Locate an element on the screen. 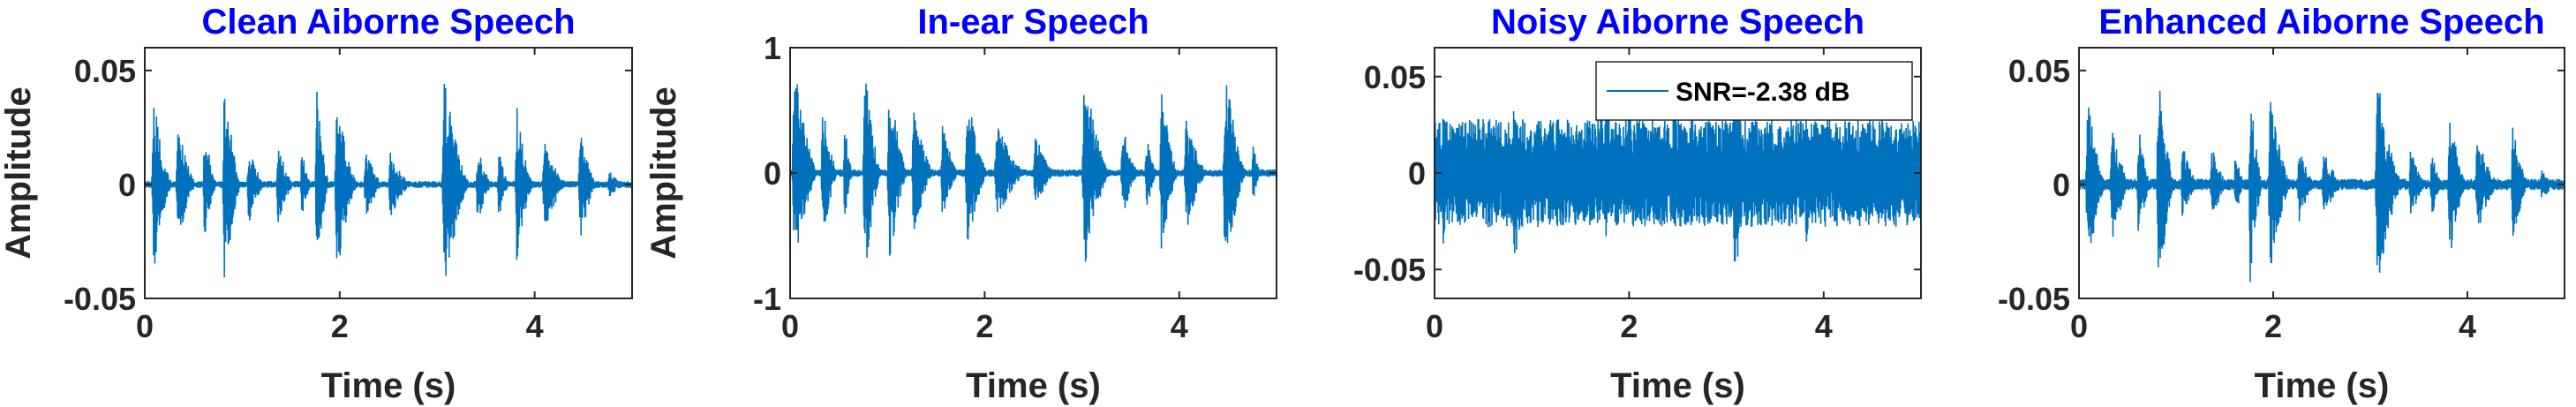 This screenshot has height=407, width=2576. subplot-title: Noisy Aiborne Speech is located at coordinates (1678, 22).